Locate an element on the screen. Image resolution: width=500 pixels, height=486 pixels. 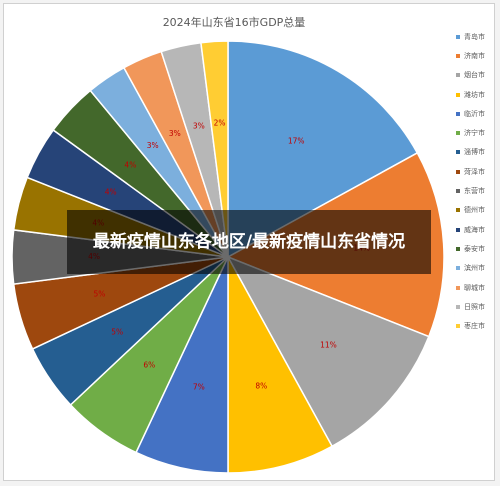
legend-item-7: 淄博市 is located at coordinates (478, 152).